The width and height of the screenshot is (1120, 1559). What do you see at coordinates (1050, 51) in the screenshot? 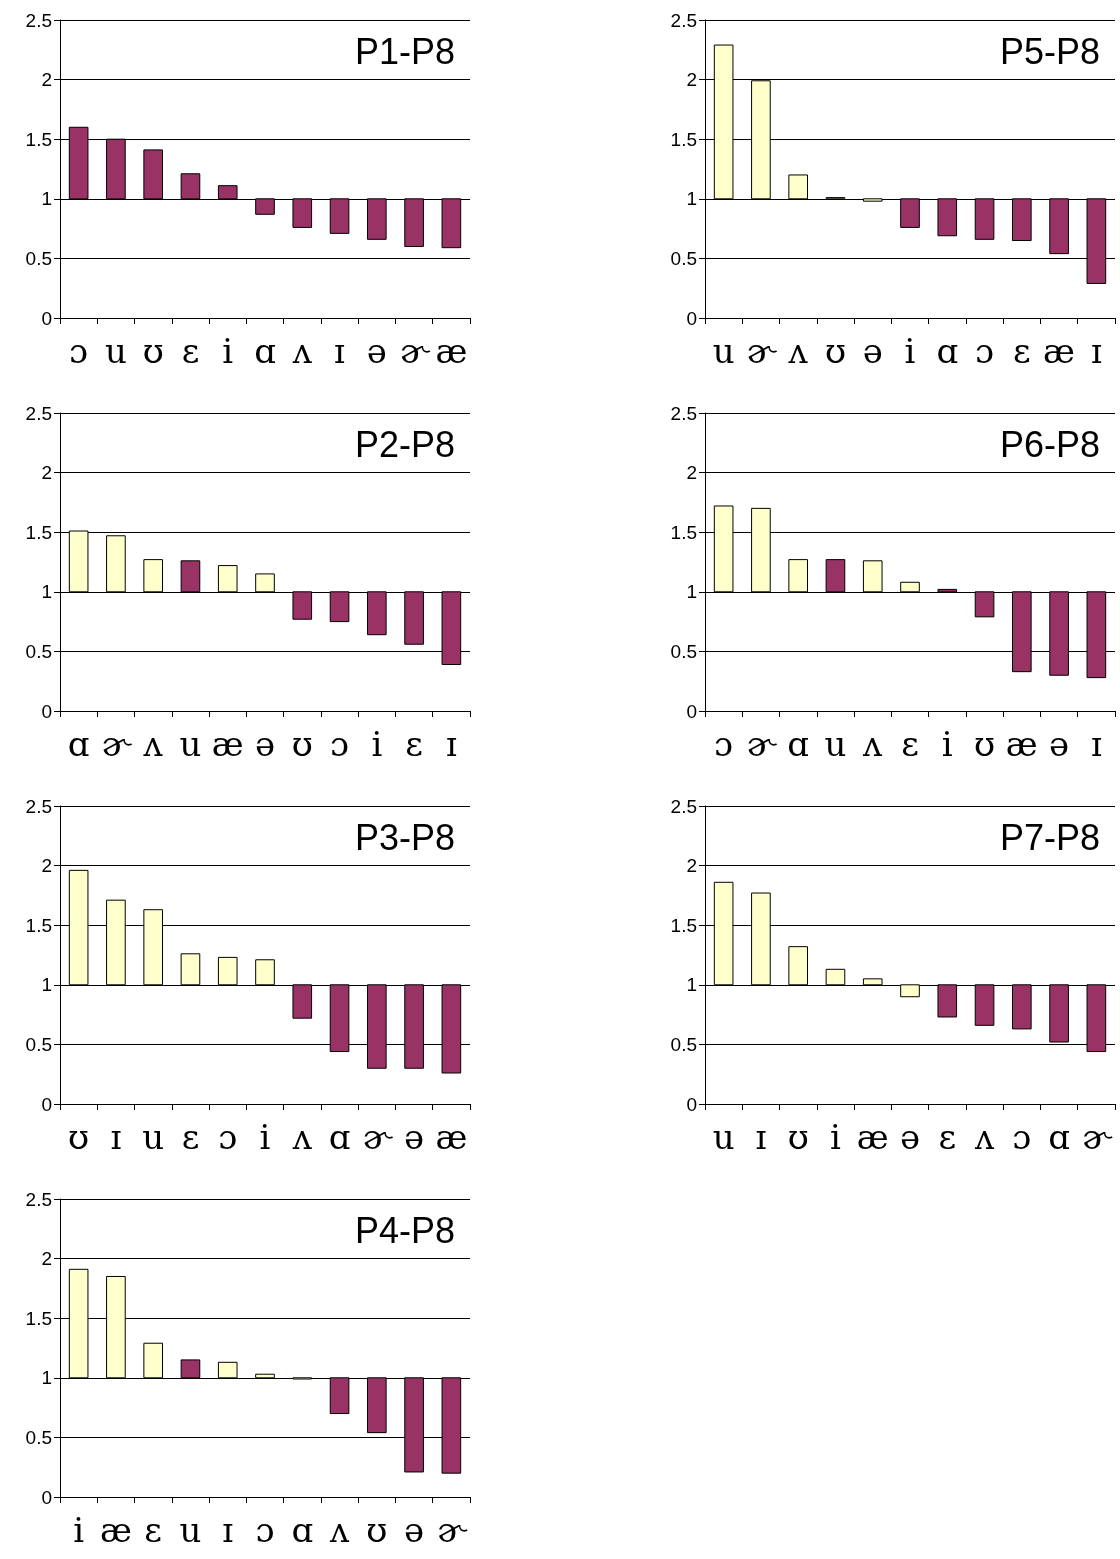
I see `chart-title: P5-P8` at bounding box center [1050, 51].